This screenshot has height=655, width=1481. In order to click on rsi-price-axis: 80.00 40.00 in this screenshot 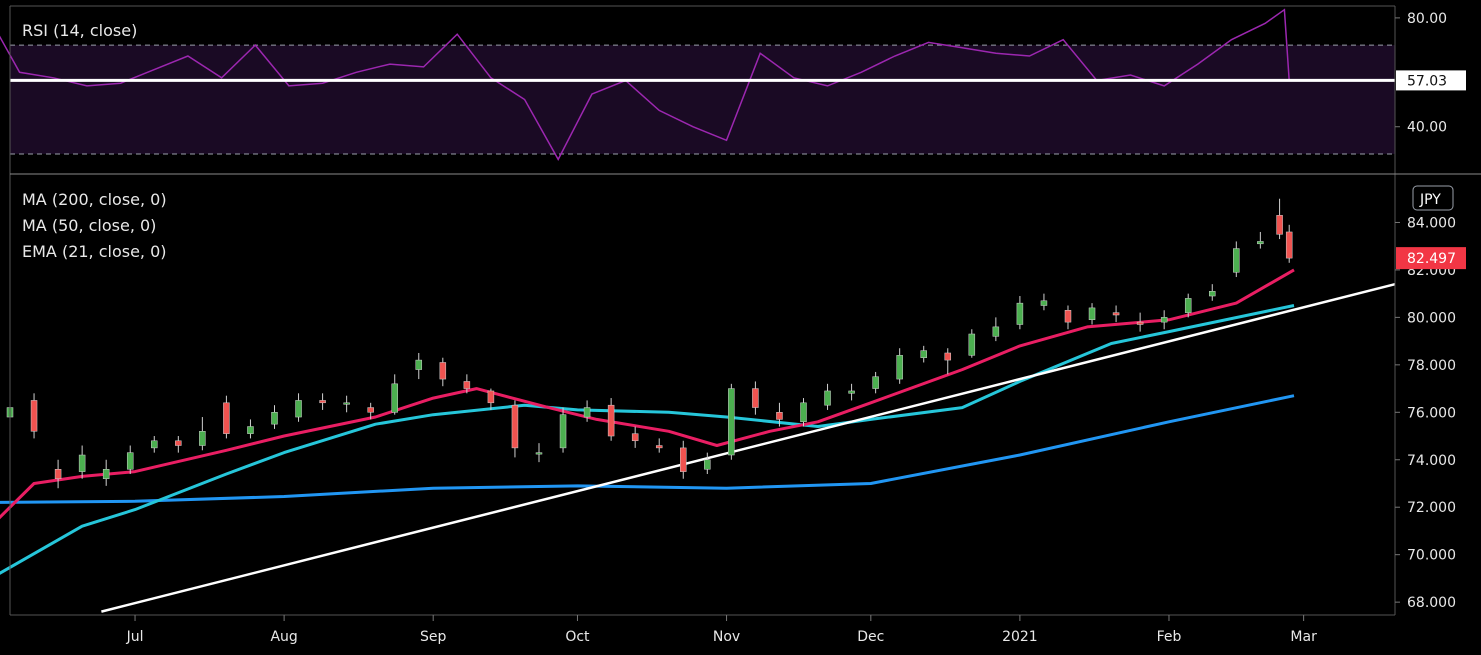, I will do `click(1421, 73)`.